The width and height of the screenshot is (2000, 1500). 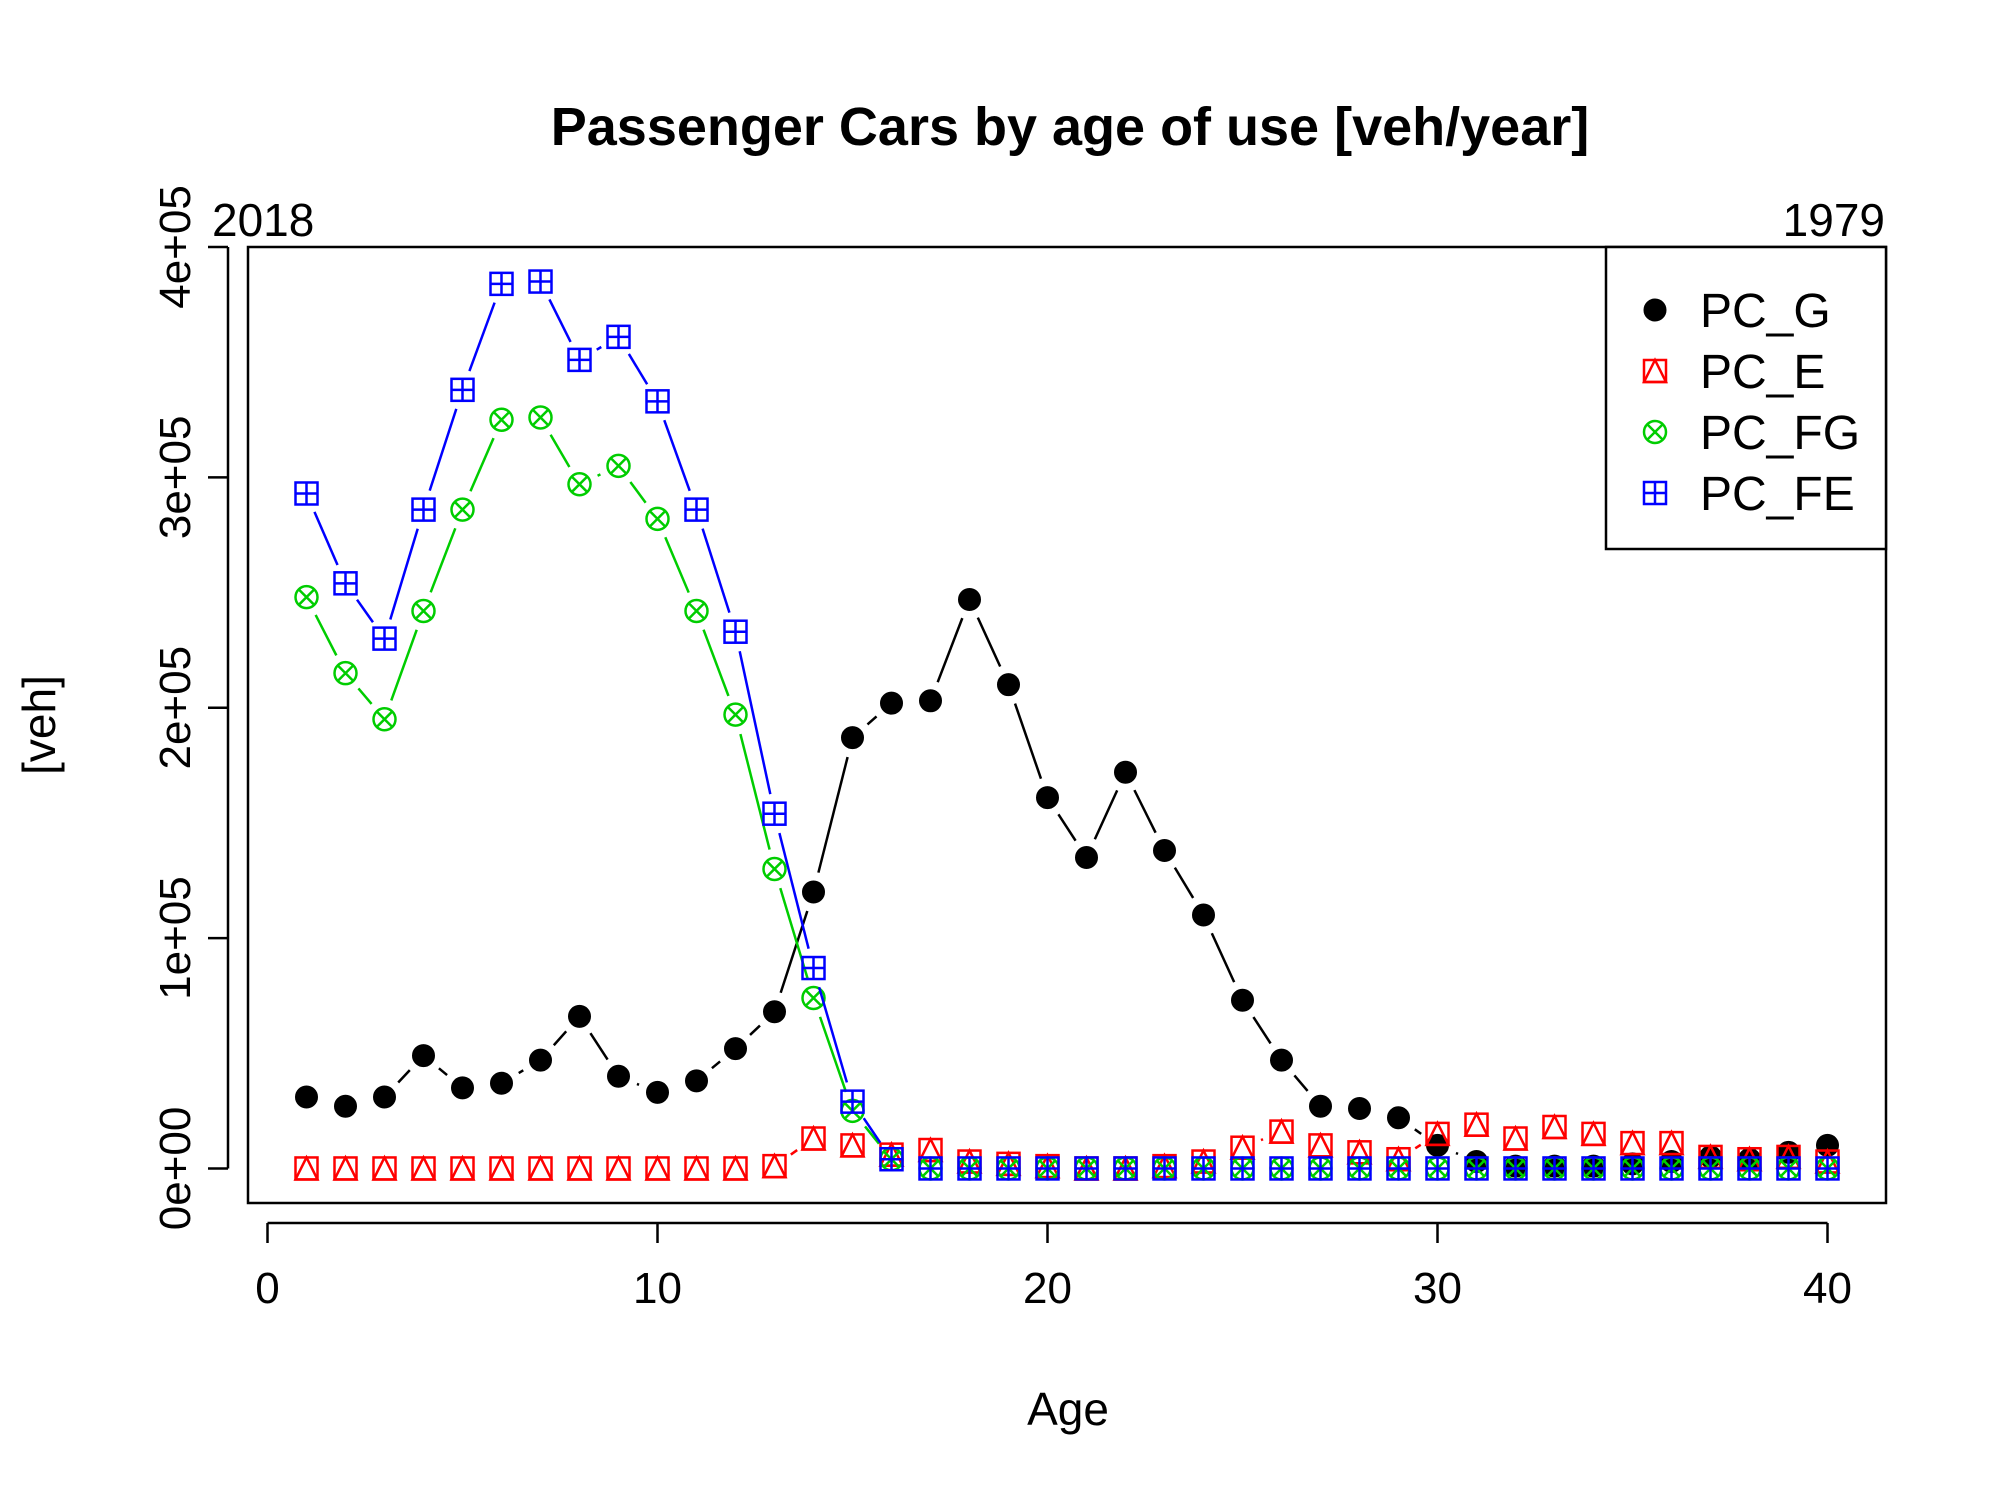 I want to click on legend-label: PC_E, so click(x=1762, y=372).